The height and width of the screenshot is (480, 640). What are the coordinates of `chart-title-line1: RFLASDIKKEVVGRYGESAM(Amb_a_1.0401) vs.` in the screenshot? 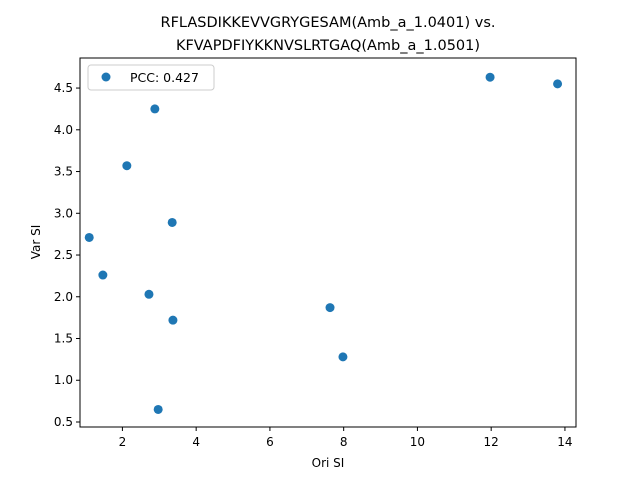 It's located at (328, 23).